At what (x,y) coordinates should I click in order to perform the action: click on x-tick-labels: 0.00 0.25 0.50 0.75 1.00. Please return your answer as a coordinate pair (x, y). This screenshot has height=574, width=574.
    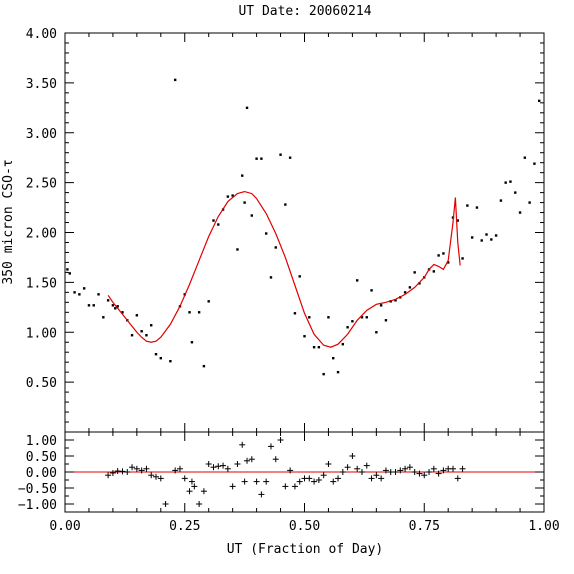
    Looking at the image, I should click on (304, 526).